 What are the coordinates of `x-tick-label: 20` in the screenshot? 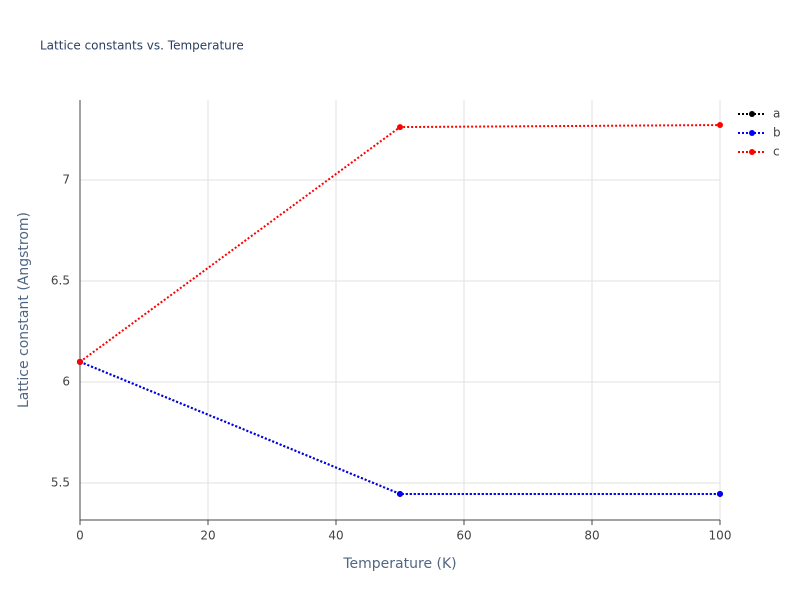 It's located at (207, 536).